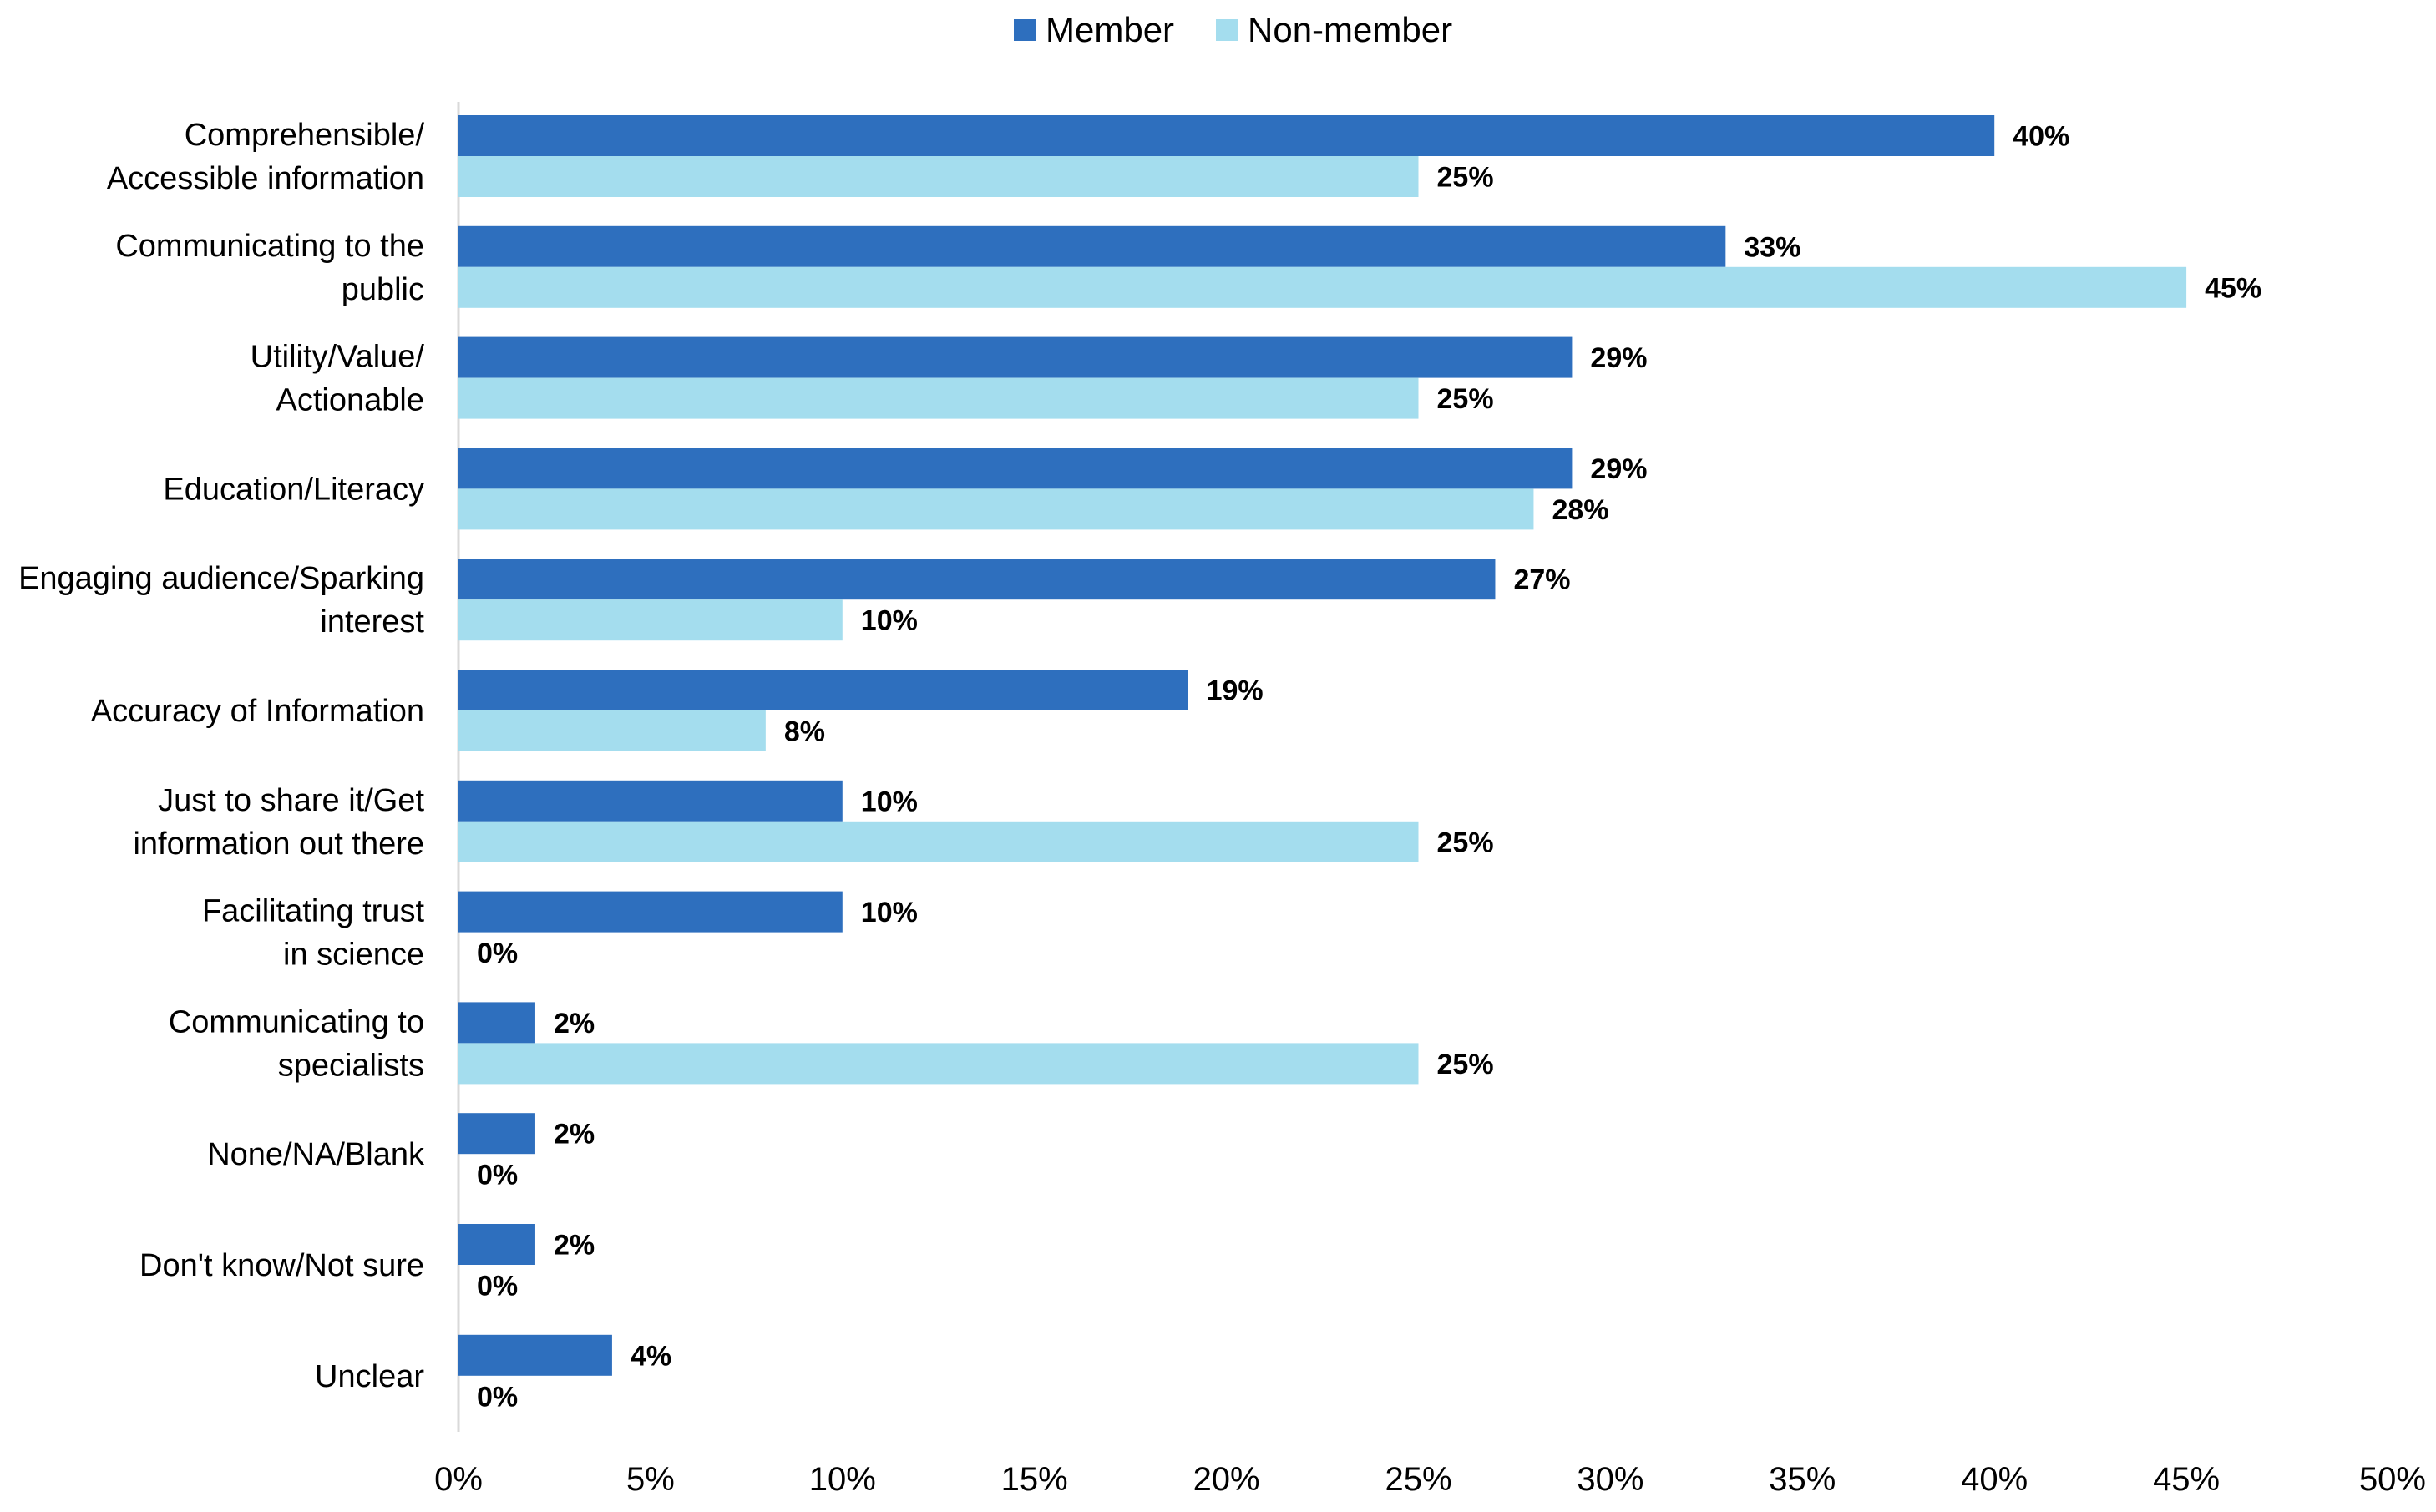  I want to click on data-label: 33%, so click(1772, 247).